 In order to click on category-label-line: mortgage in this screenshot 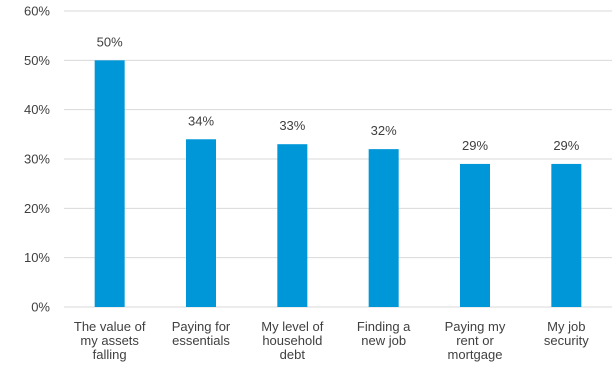, I will do `click(475, 354)`.